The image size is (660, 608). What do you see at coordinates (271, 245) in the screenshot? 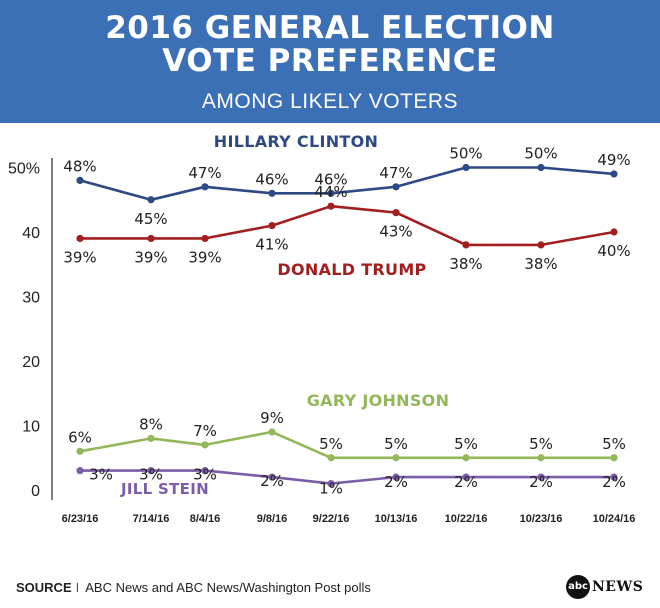
I see `data-label: 41%` at bounding box center [271, 245].